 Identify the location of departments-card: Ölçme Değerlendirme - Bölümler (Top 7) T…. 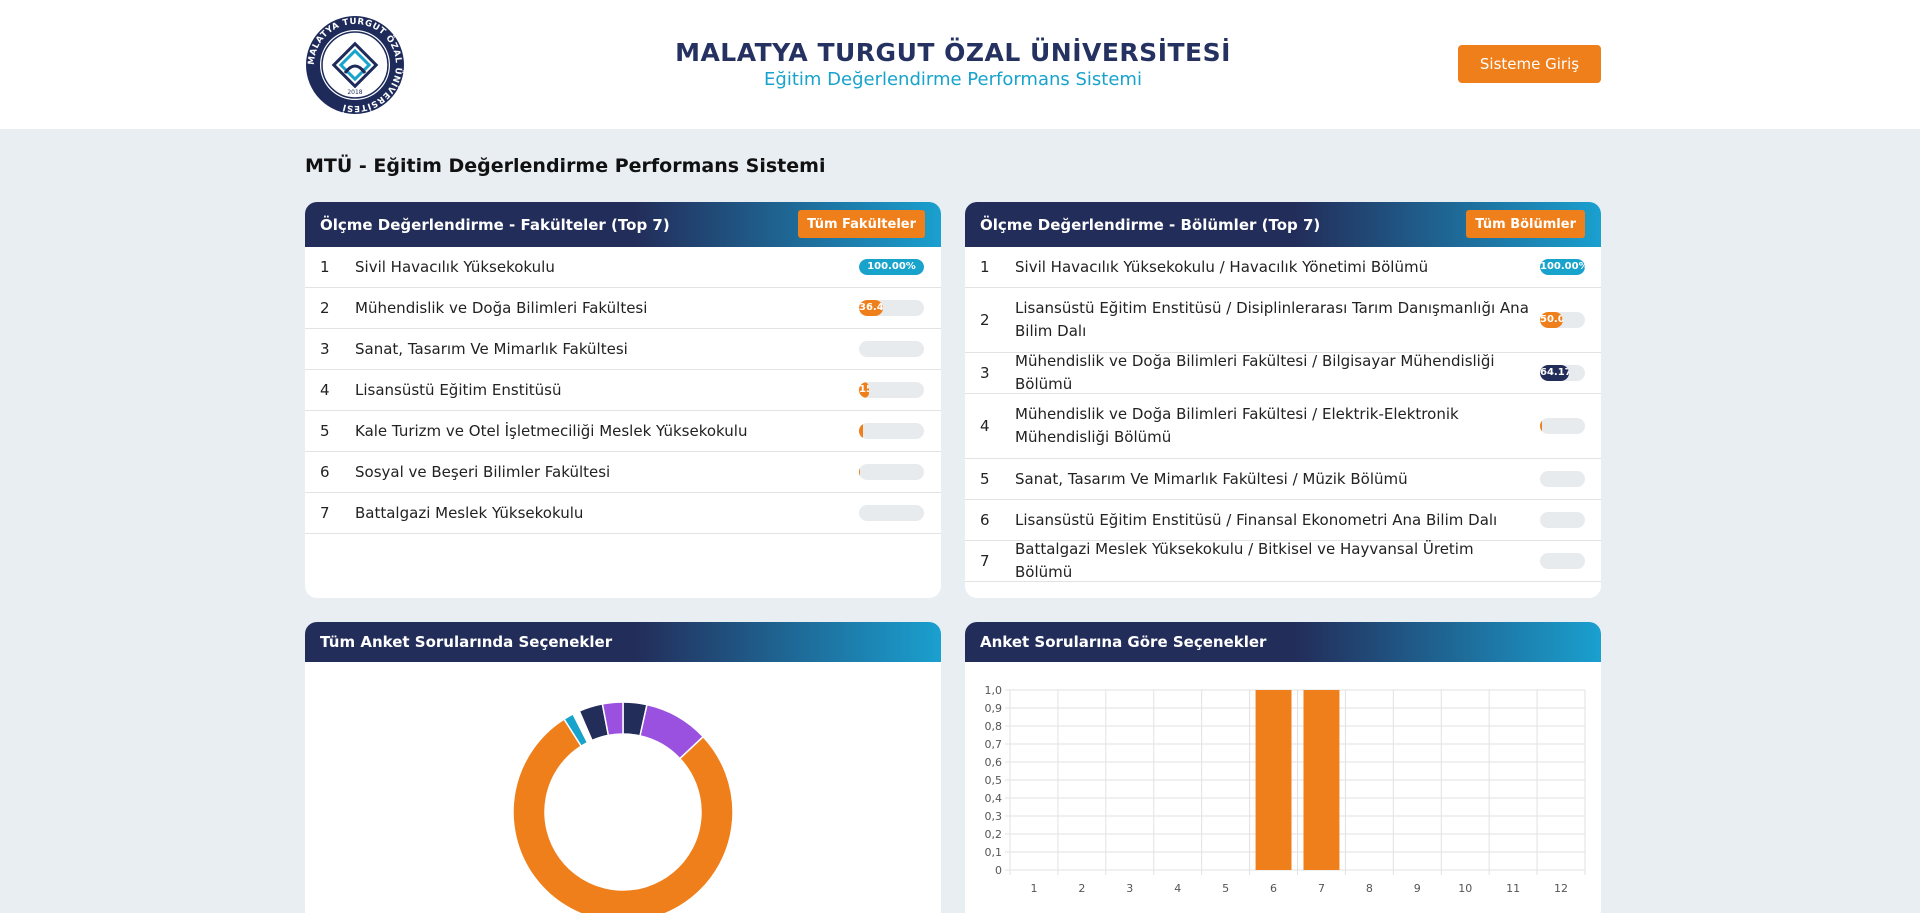
(1283, 400).